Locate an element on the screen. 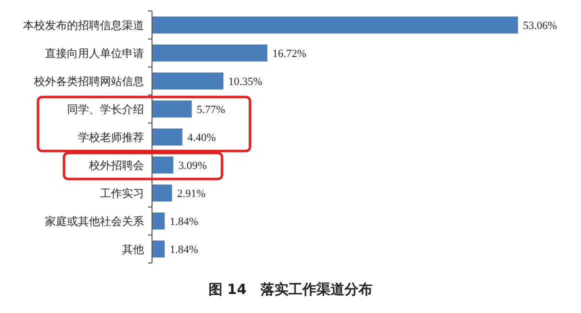 This screenshot has width=581, height=313. y-tick-label: 学校老师推荐 is located at coordinates (111, 137).